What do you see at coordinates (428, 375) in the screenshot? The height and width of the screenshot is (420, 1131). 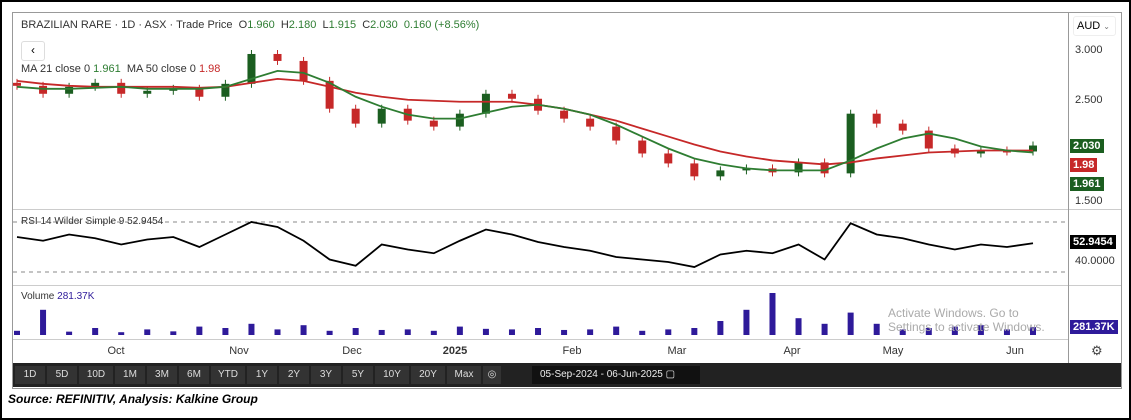 I see `range-button-20y: 20Y` at bounding box center [428, 375].